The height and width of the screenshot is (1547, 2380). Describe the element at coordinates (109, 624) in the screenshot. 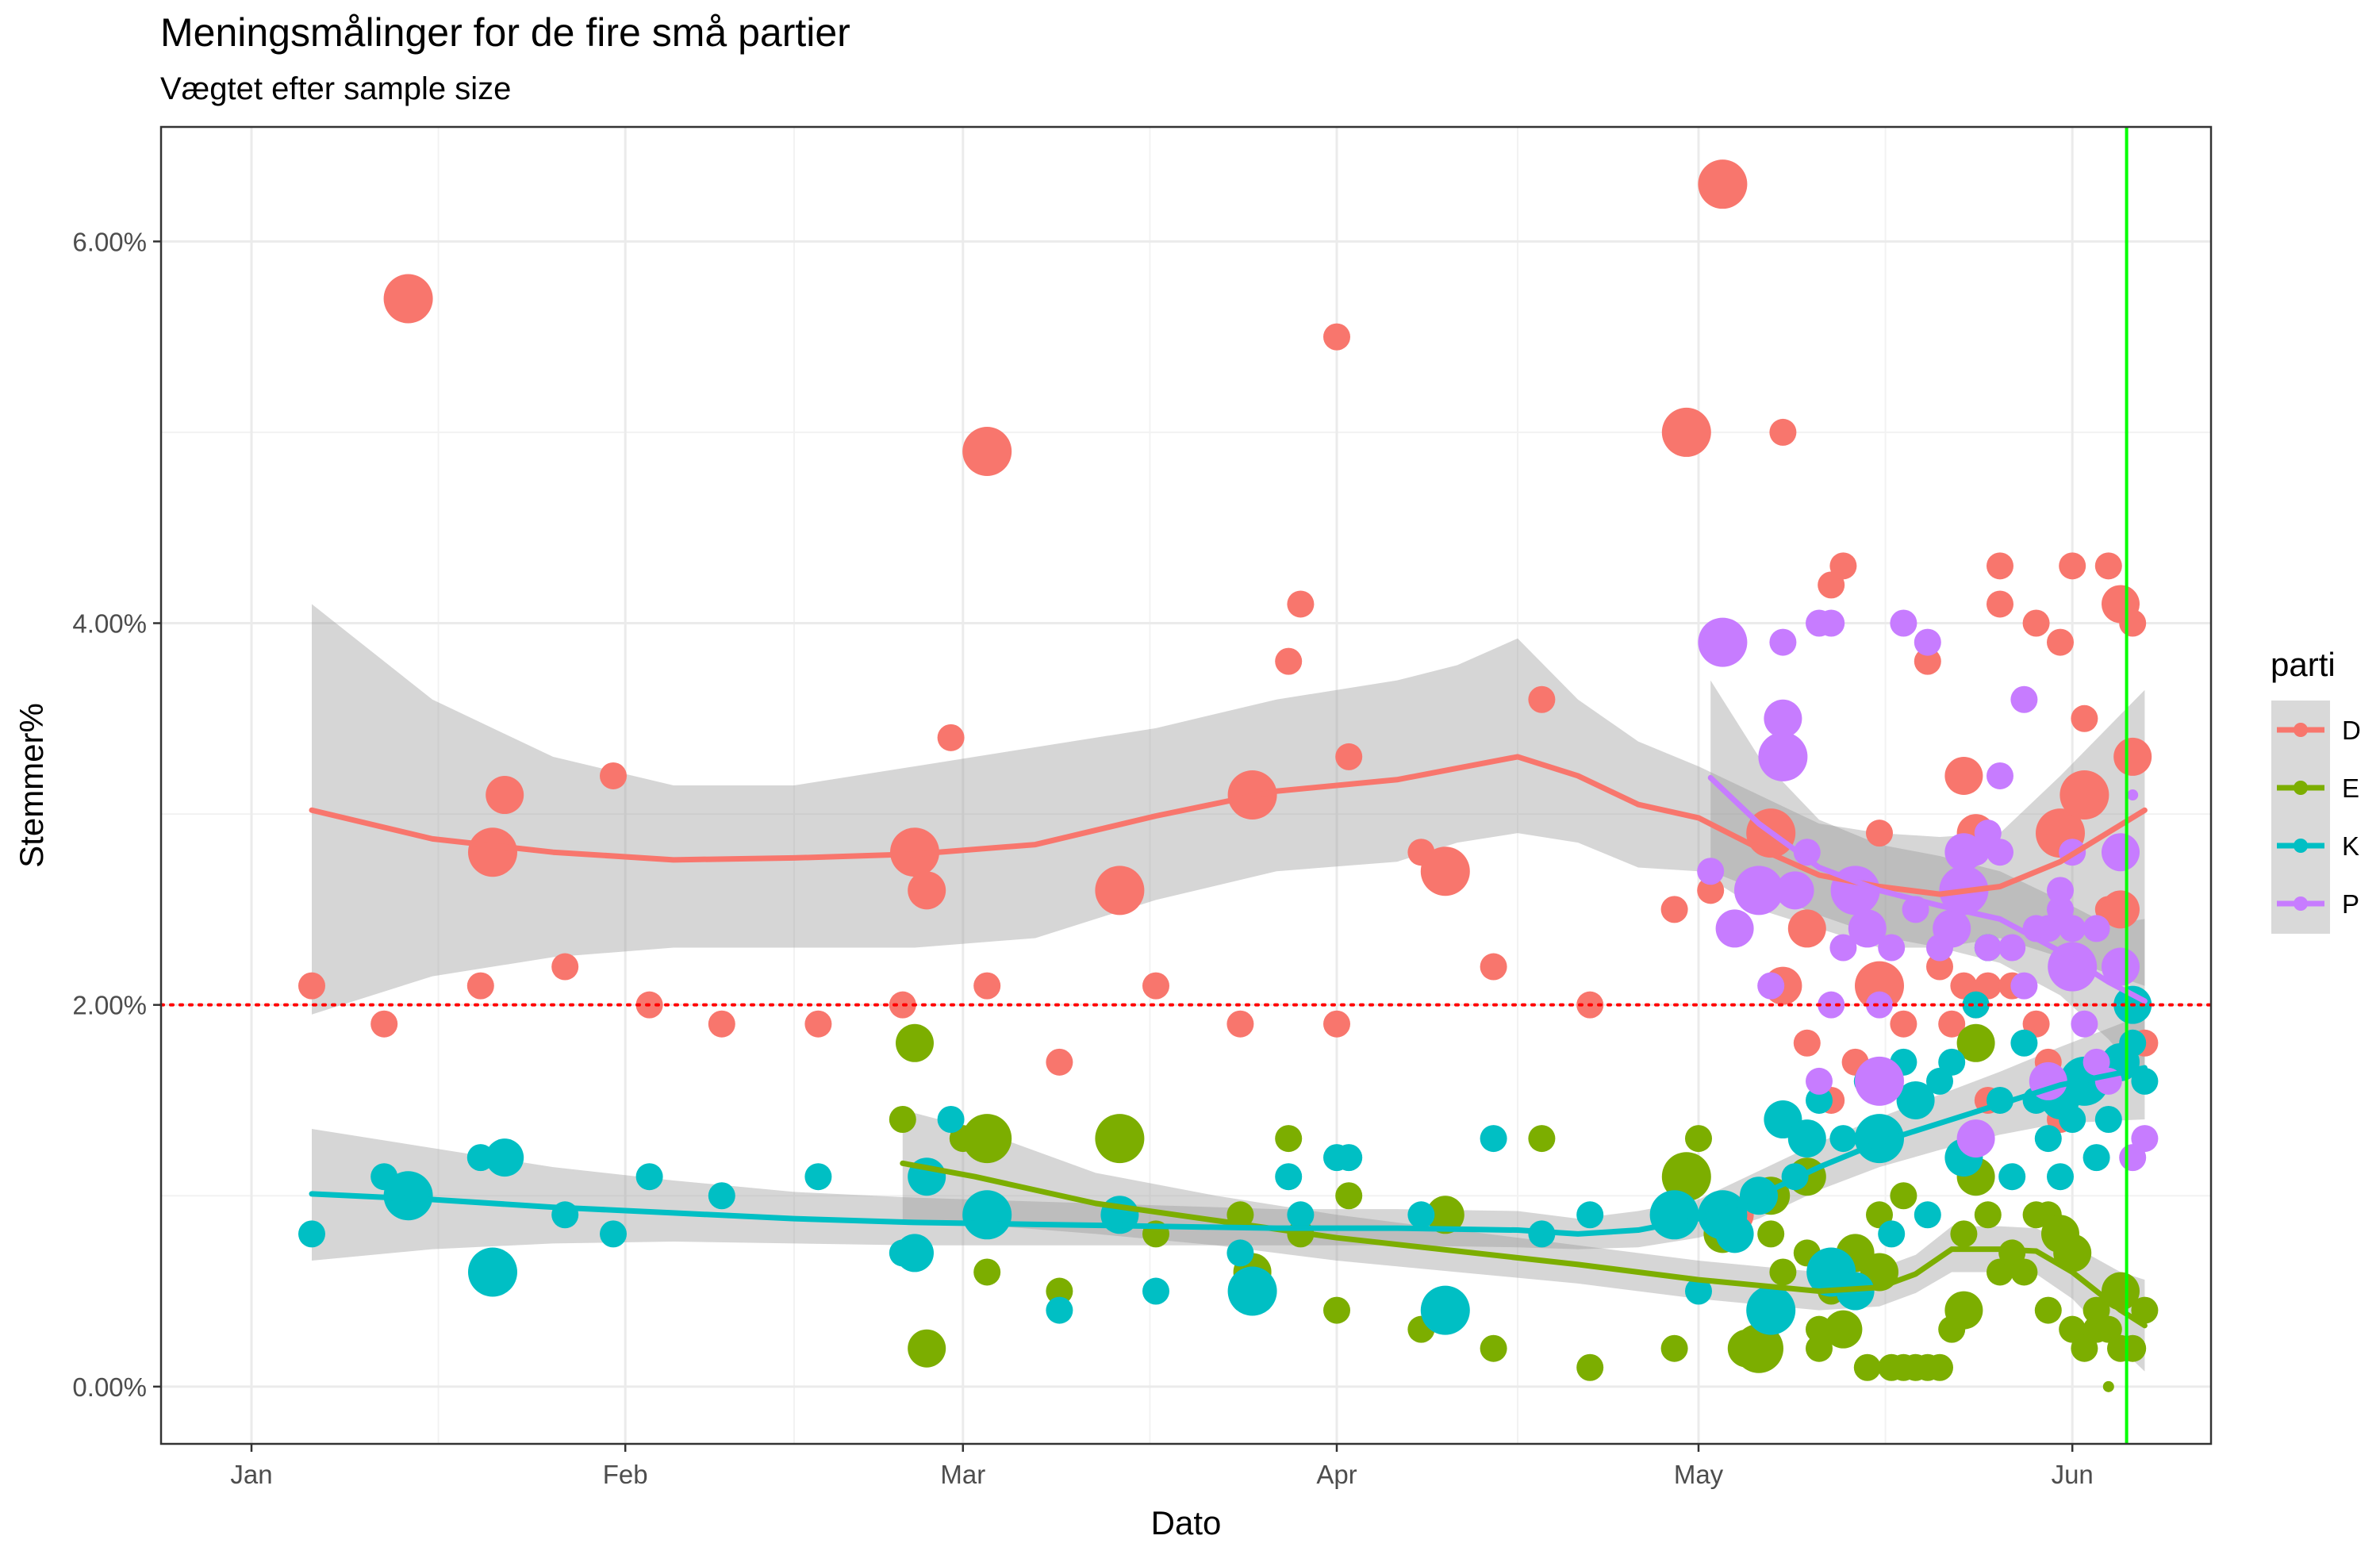

I see `y-tick-label: 4.00%` at that location.